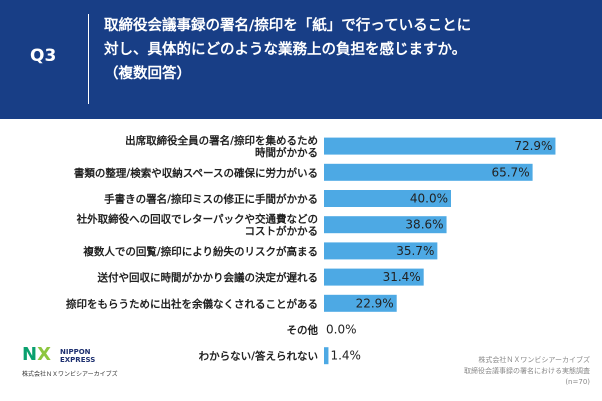  What do you see at coordinates (424, 225) in the screenshot?
I see `value-label: 38.6%` at bounding box center [424, 225].